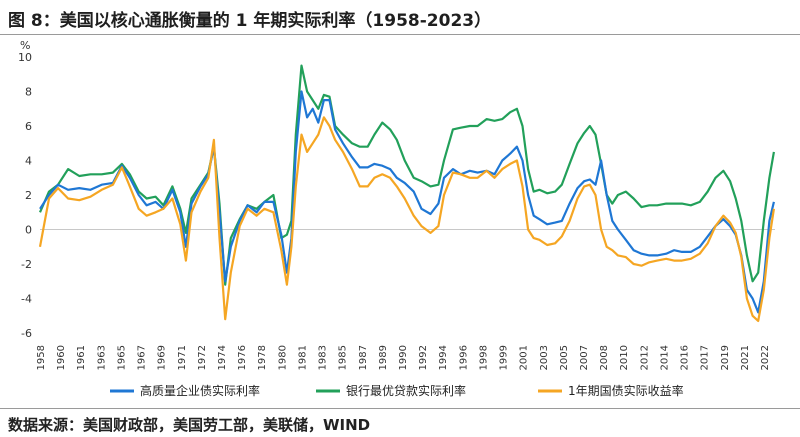 The width and height of the screenshot is (800, 437). I want to click on x-tick-label: 2010, so click(624, 357).